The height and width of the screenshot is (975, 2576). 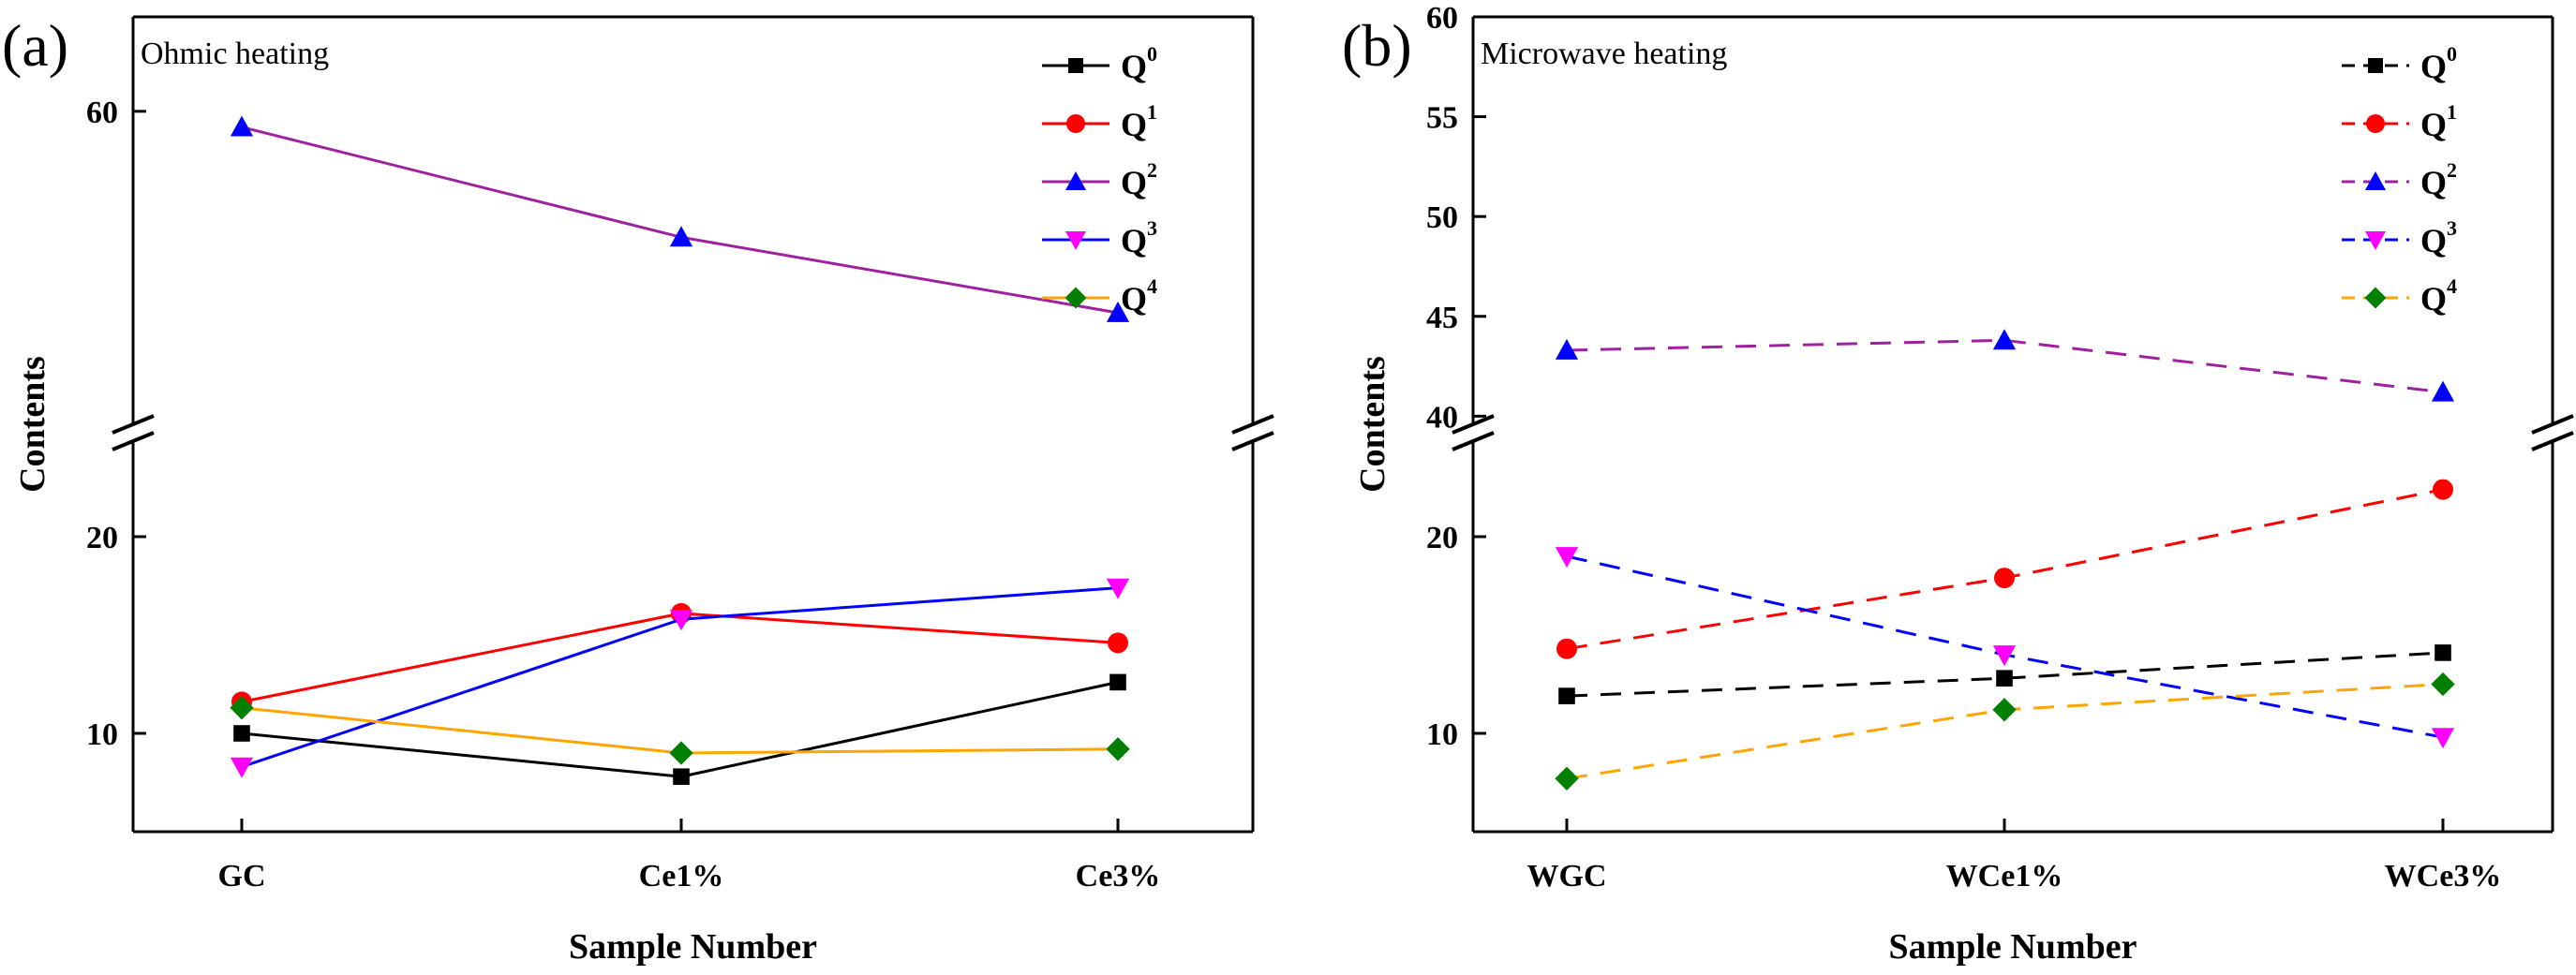 I want to click on x-tick-label: Ce1%, so click(x=681, y=876).